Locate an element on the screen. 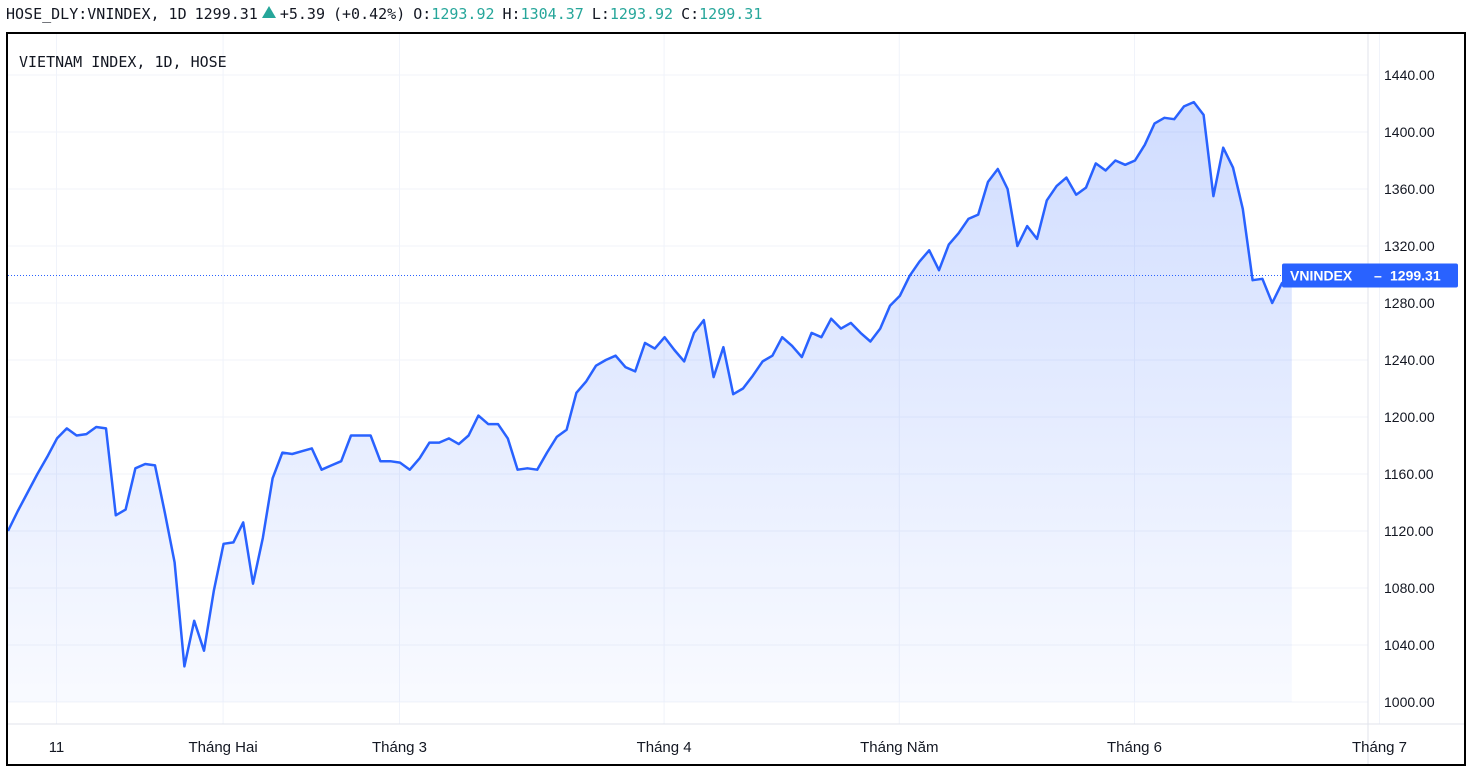  high-value: 1304.37 is located at coordinates (552, 14).